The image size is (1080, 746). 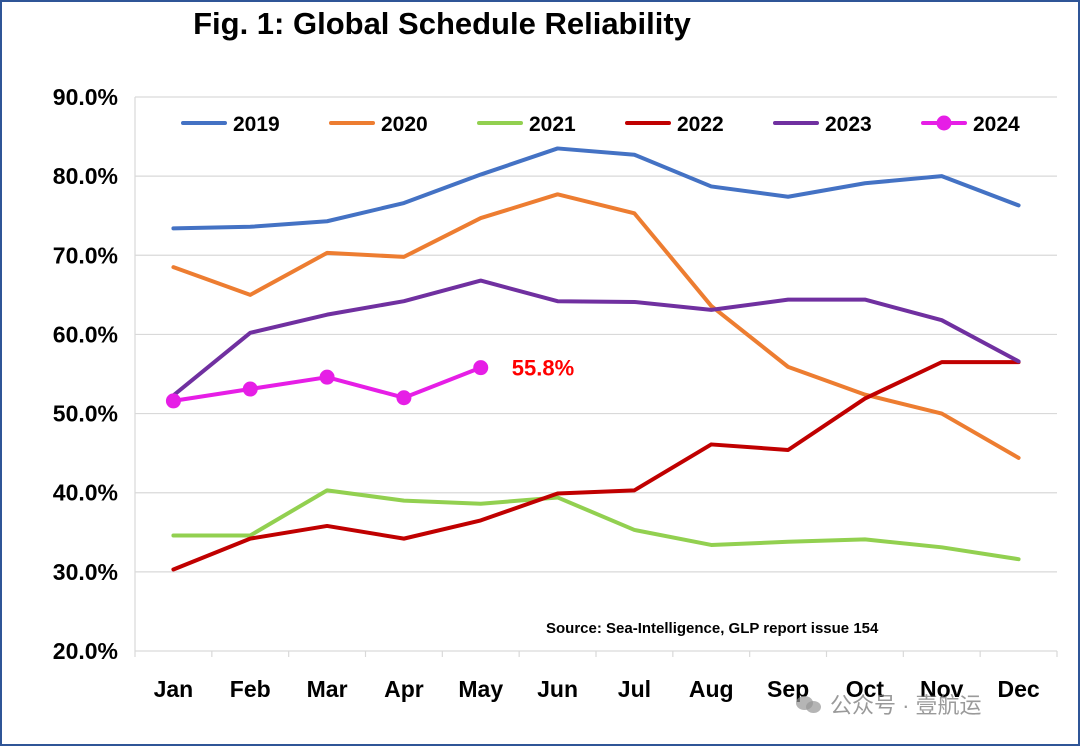 I want to click on legend-label-2020: 2020, so click(x=404, y=124).